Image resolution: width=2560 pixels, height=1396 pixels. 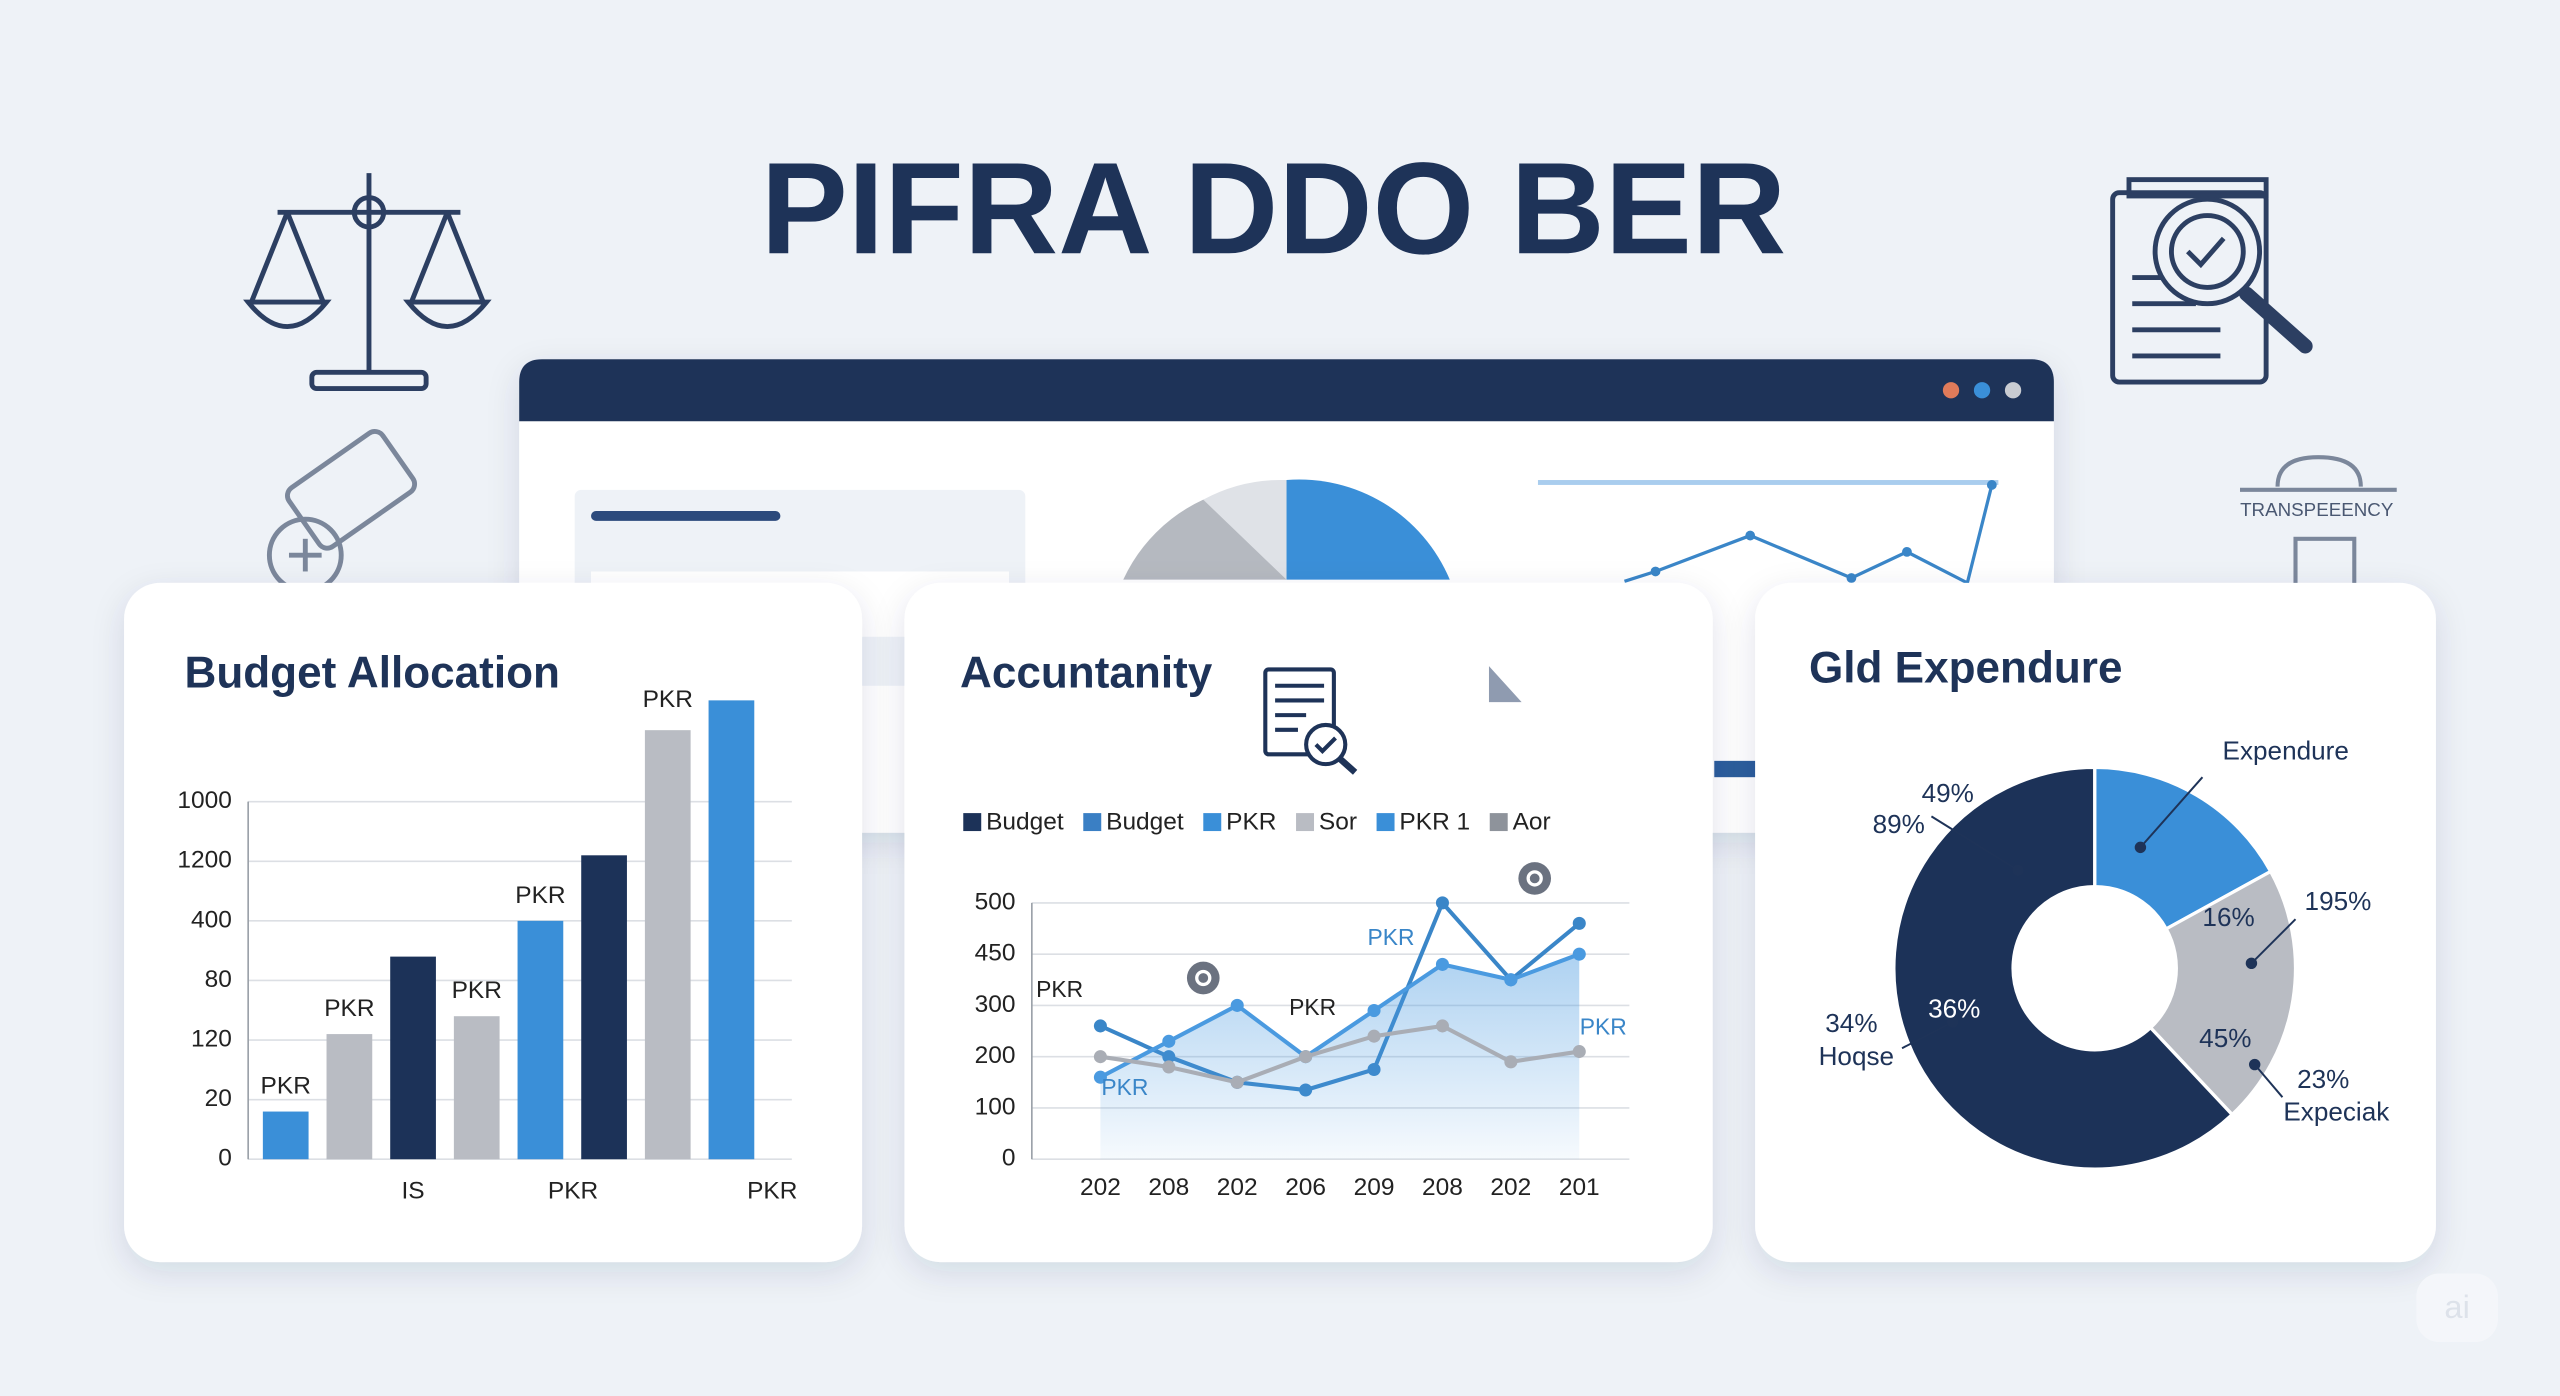 I want to click on page-title: PIFRA DDO BER, so click(x=1274, y=208).